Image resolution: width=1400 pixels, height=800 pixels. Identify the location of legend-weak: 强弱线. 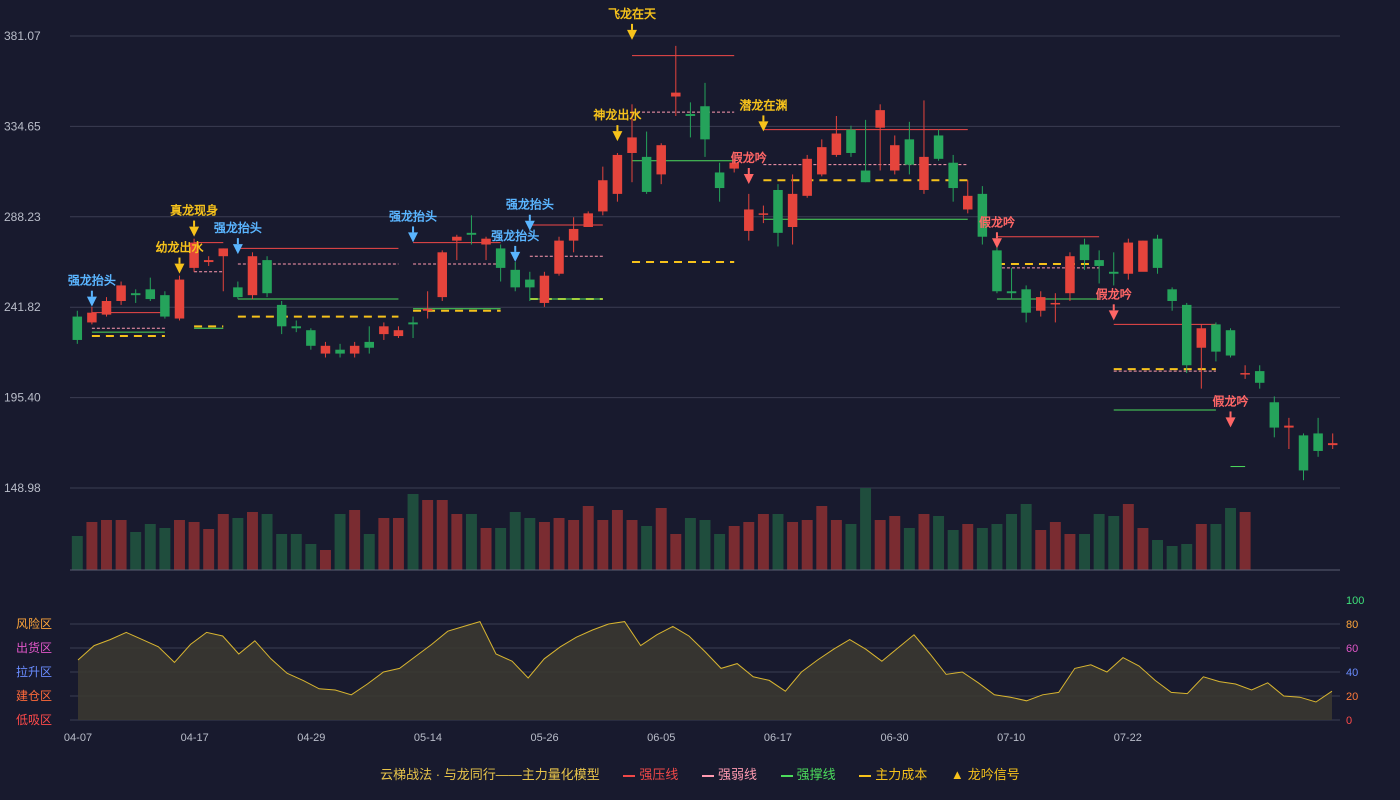
(729, 773).